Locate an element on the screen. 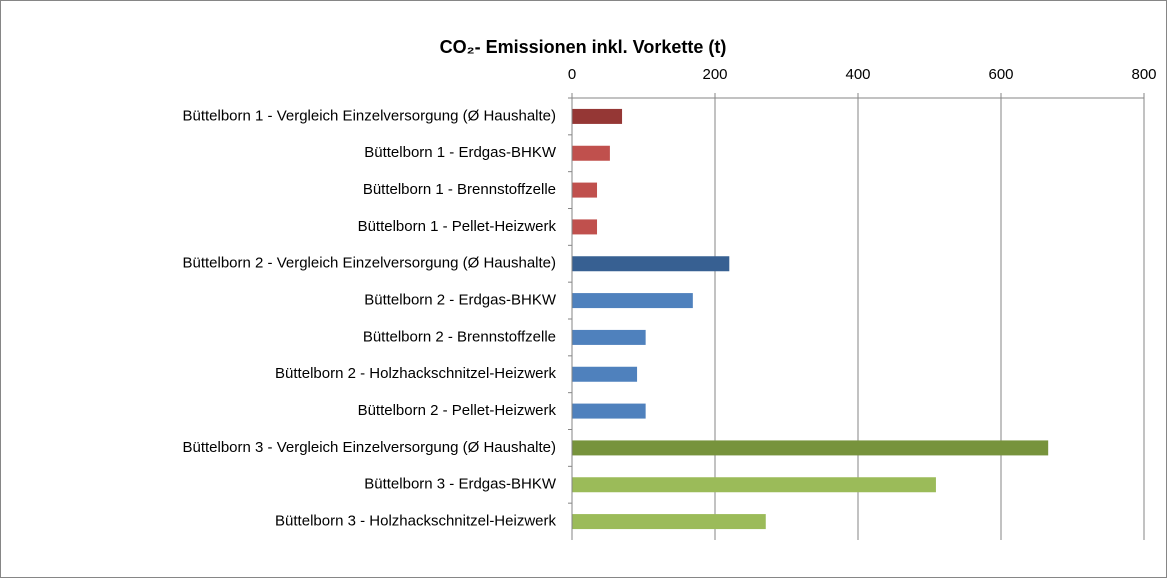 This screenshot has height=578, width=1167. y-tick-label: Büttelborn 3 - Erdgas-BHKW is located at coordinates (460, 484).